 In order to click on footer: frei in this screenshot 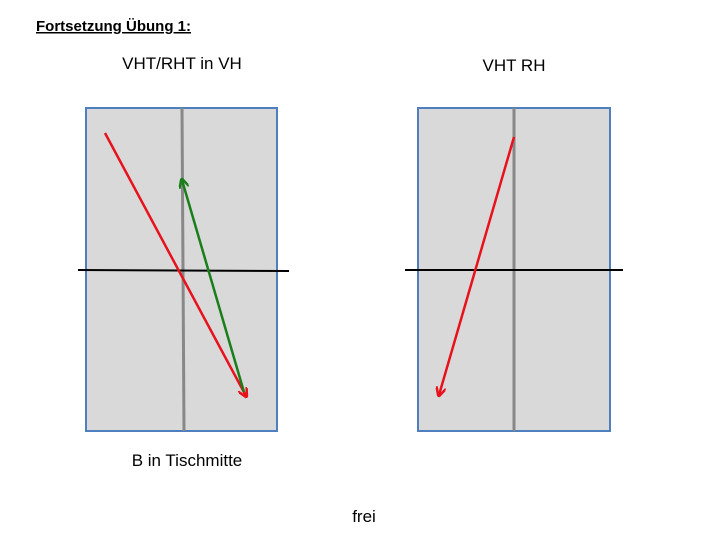, I will do `click(364, 516)`.